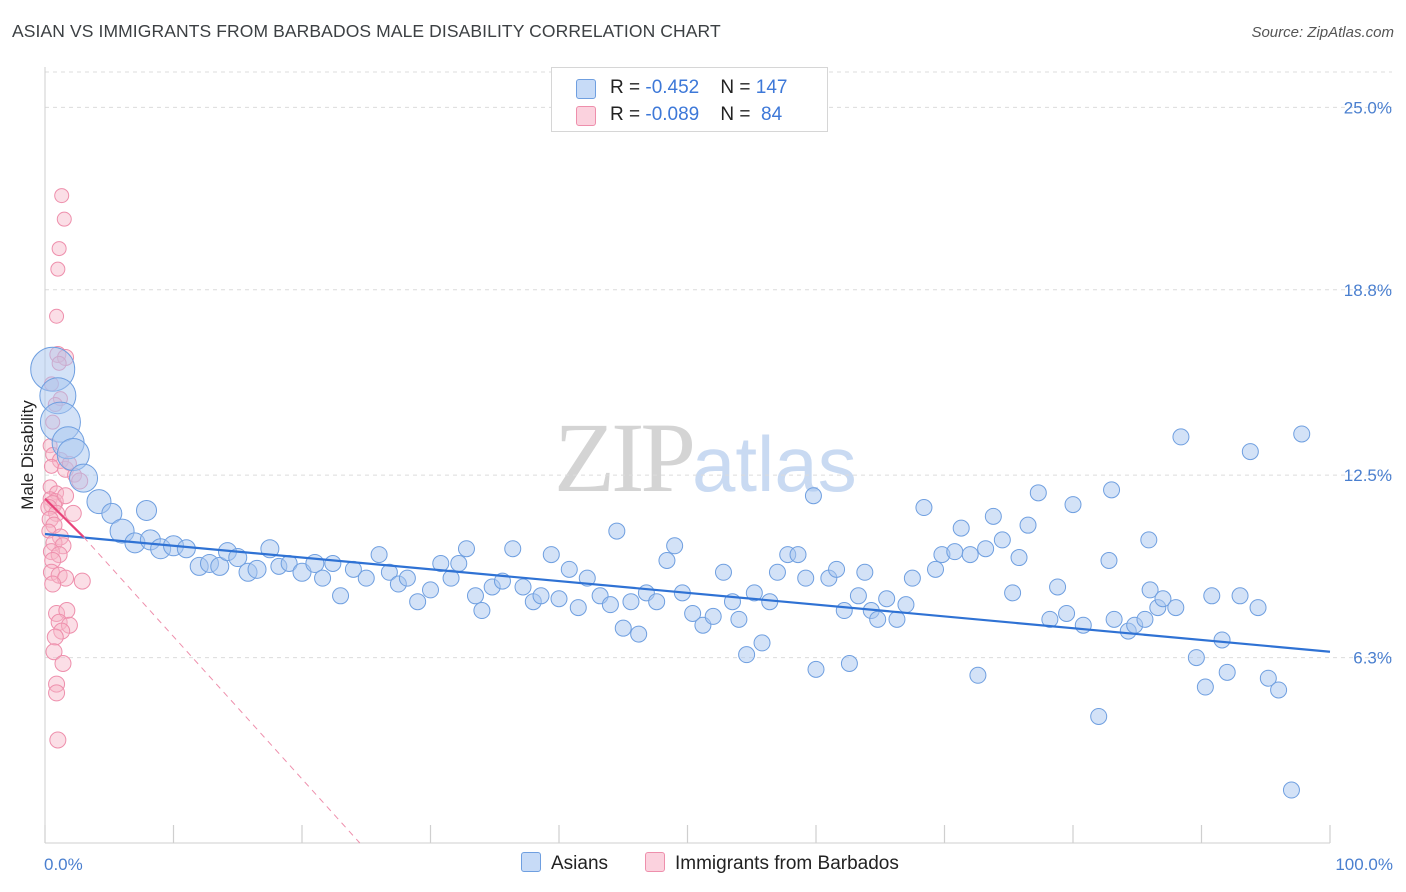 This screenshot has height=892, width=1406. What do you see at coordinates (672, 114) in the screenshot?
I see `legend-r-value: -0.089` at bounding box center [672, 114].